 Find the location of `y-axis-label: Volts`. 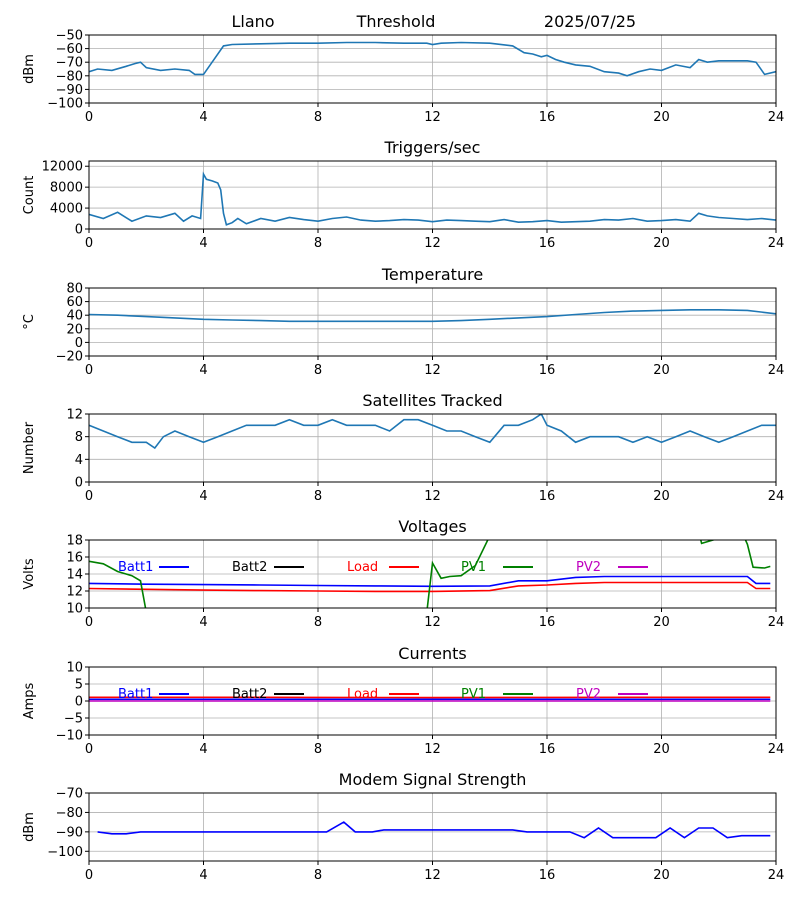

y-axis-label: Volts is located at coordinates (29, 574).